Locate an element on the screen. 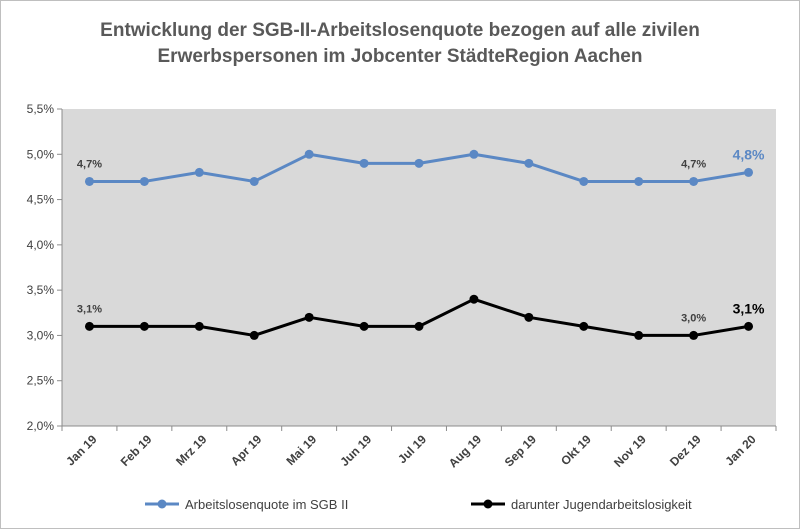 The image size is (800, 529). x-tick-label: Jun 19 is located at coordinates (355, 450).